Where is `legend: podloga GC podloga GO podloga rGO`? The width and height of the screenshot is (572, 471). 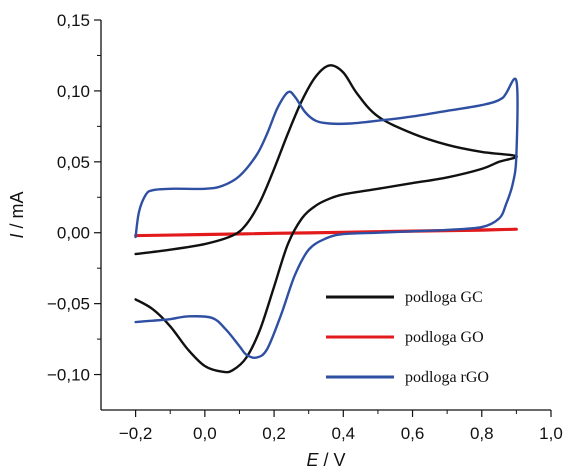
legend: podloga GC podloga GO podloga rGO is located at coordinates (407, 337).